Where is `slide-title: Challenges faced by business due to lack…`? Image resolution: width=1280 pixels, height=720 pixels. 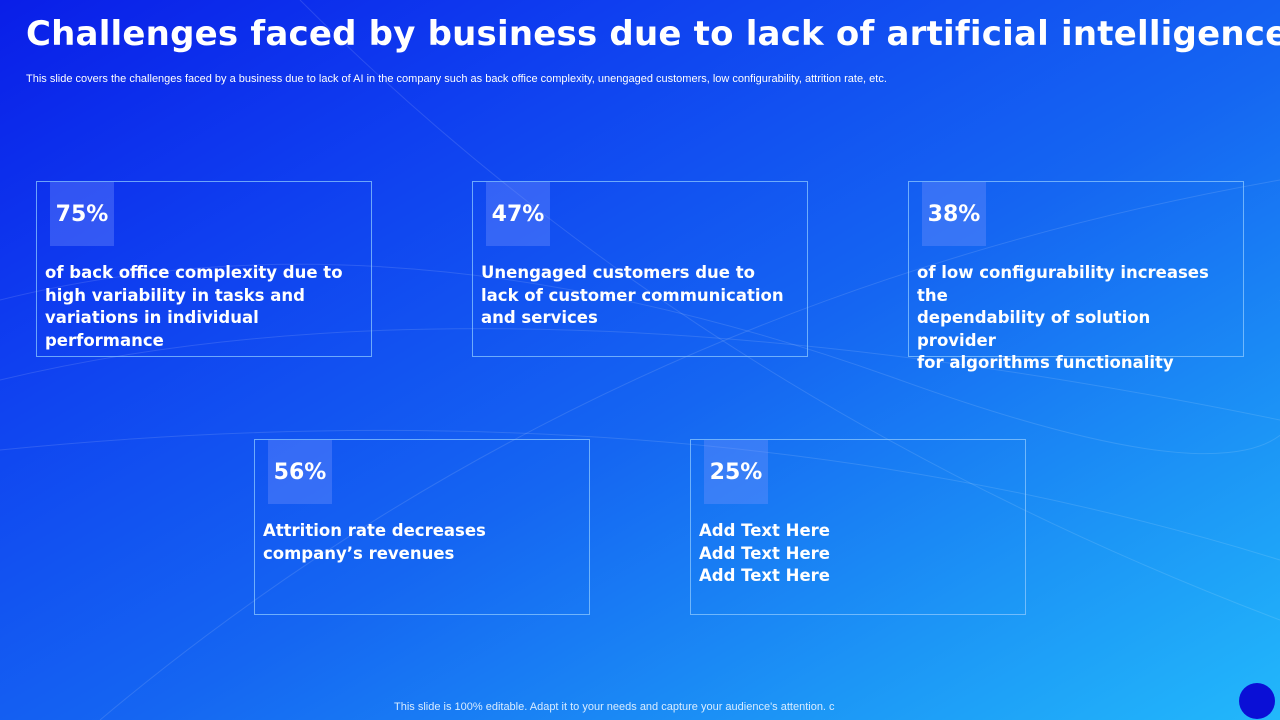 slide-title: Challenges faced by business due to lack… is located at coordinates (653, 34).